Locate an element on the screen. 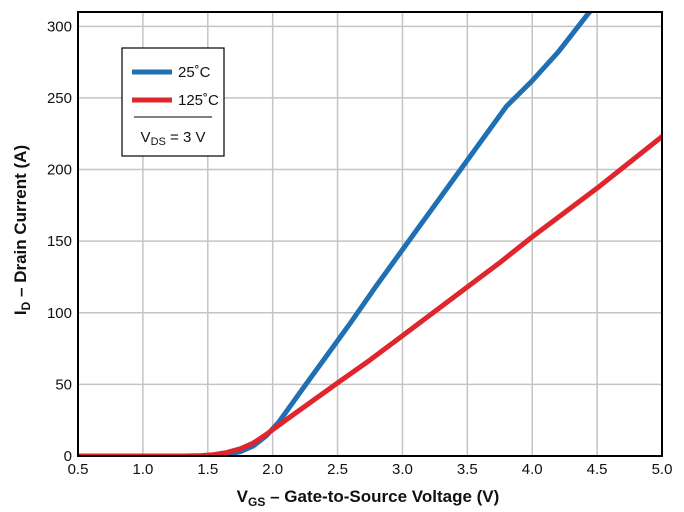 The height and width of the screenshot is (512, 684). x-tick-label: 4.0 is located at coordinates (532, 469).